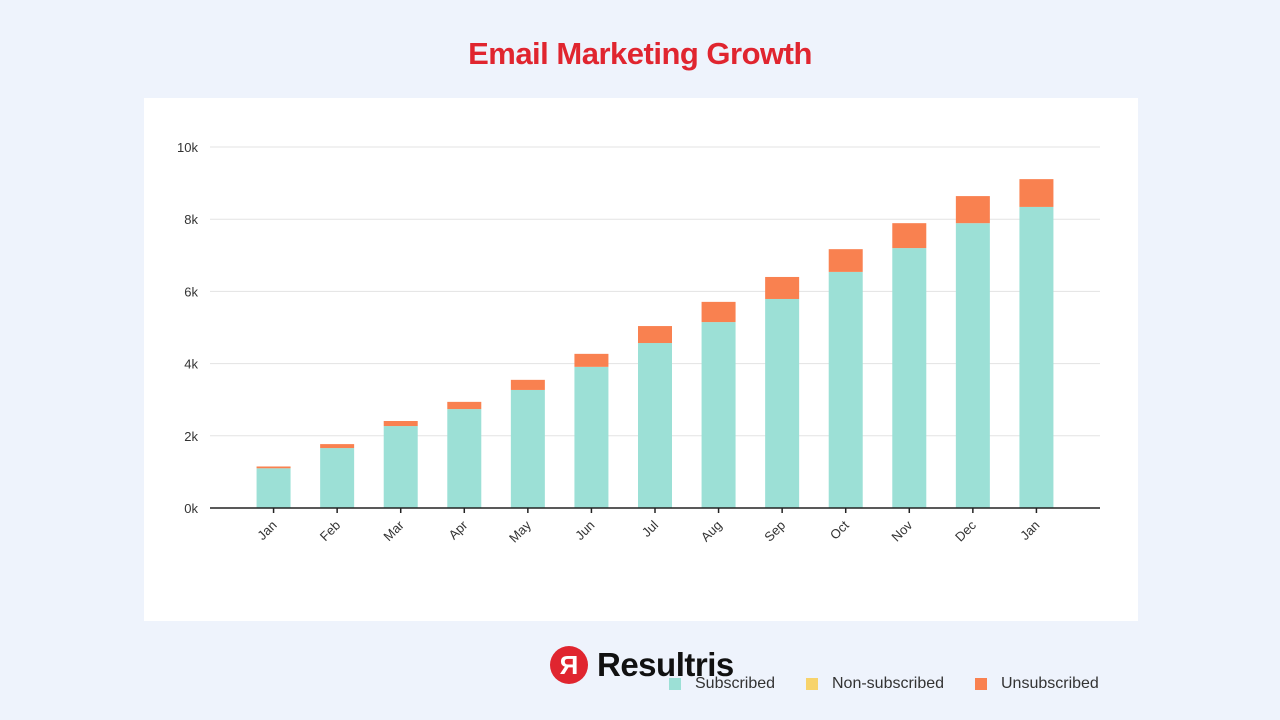 Image resolution: width=1280 pixels, height=720 pixels. What do you see at coordinates (569, 665) in the screenshot?
I see `logo-mark-icon: Я` at bounding box center [569, 665].